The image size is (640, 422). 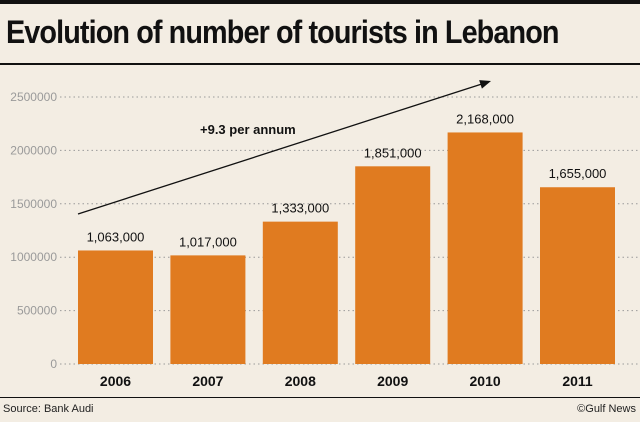 What do you see at coordinates (578, 173) in the screenshot?
I see `data-label: 1,655,000` at bounding box center [578, 173].